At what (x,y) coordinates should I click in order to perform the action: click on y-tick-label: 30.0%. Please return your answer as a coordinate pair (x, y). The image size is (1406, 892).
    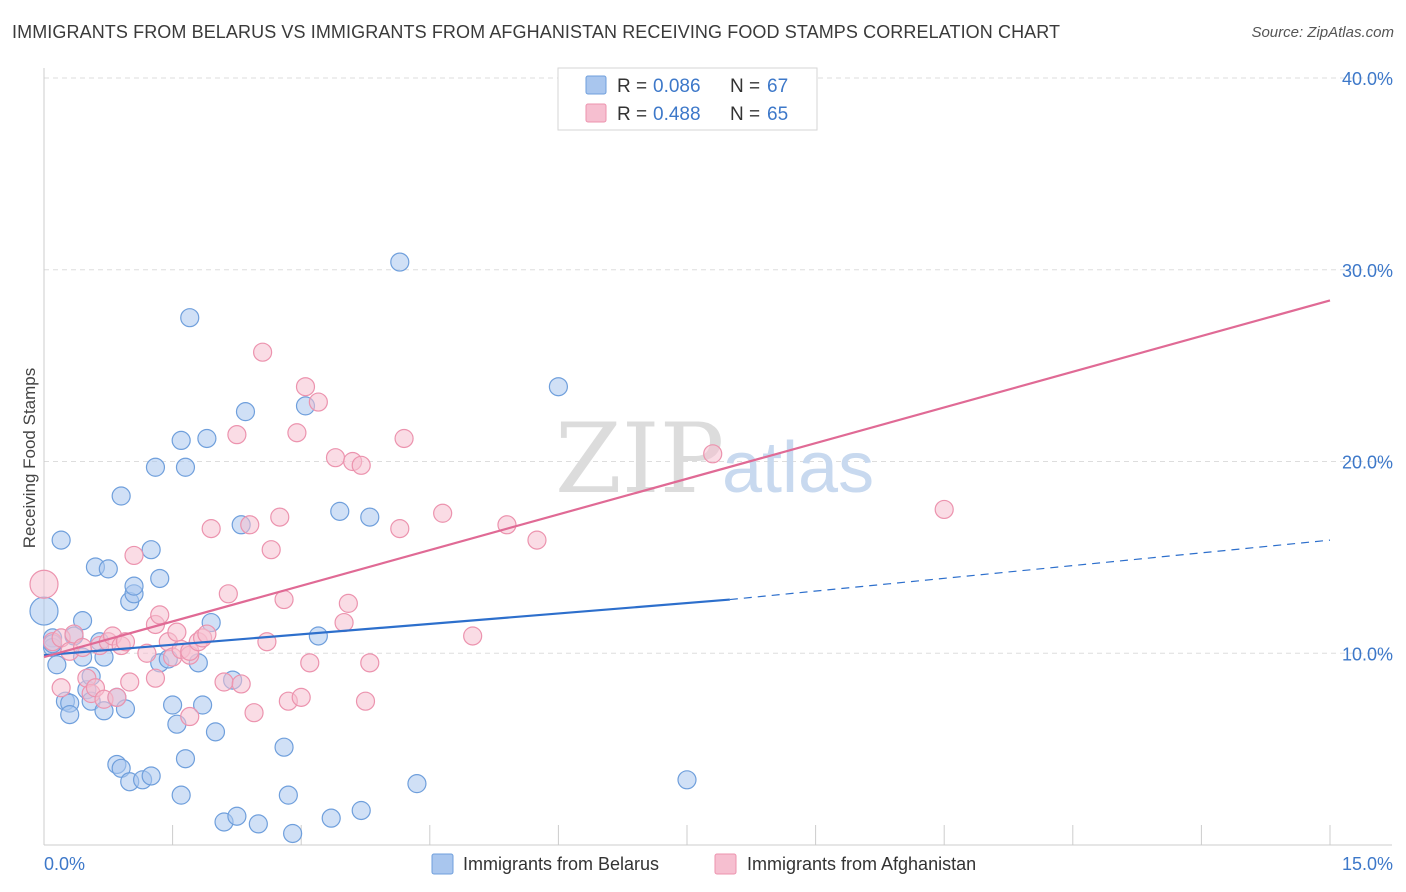
    Looking at the image, I should click on (1367, 271).